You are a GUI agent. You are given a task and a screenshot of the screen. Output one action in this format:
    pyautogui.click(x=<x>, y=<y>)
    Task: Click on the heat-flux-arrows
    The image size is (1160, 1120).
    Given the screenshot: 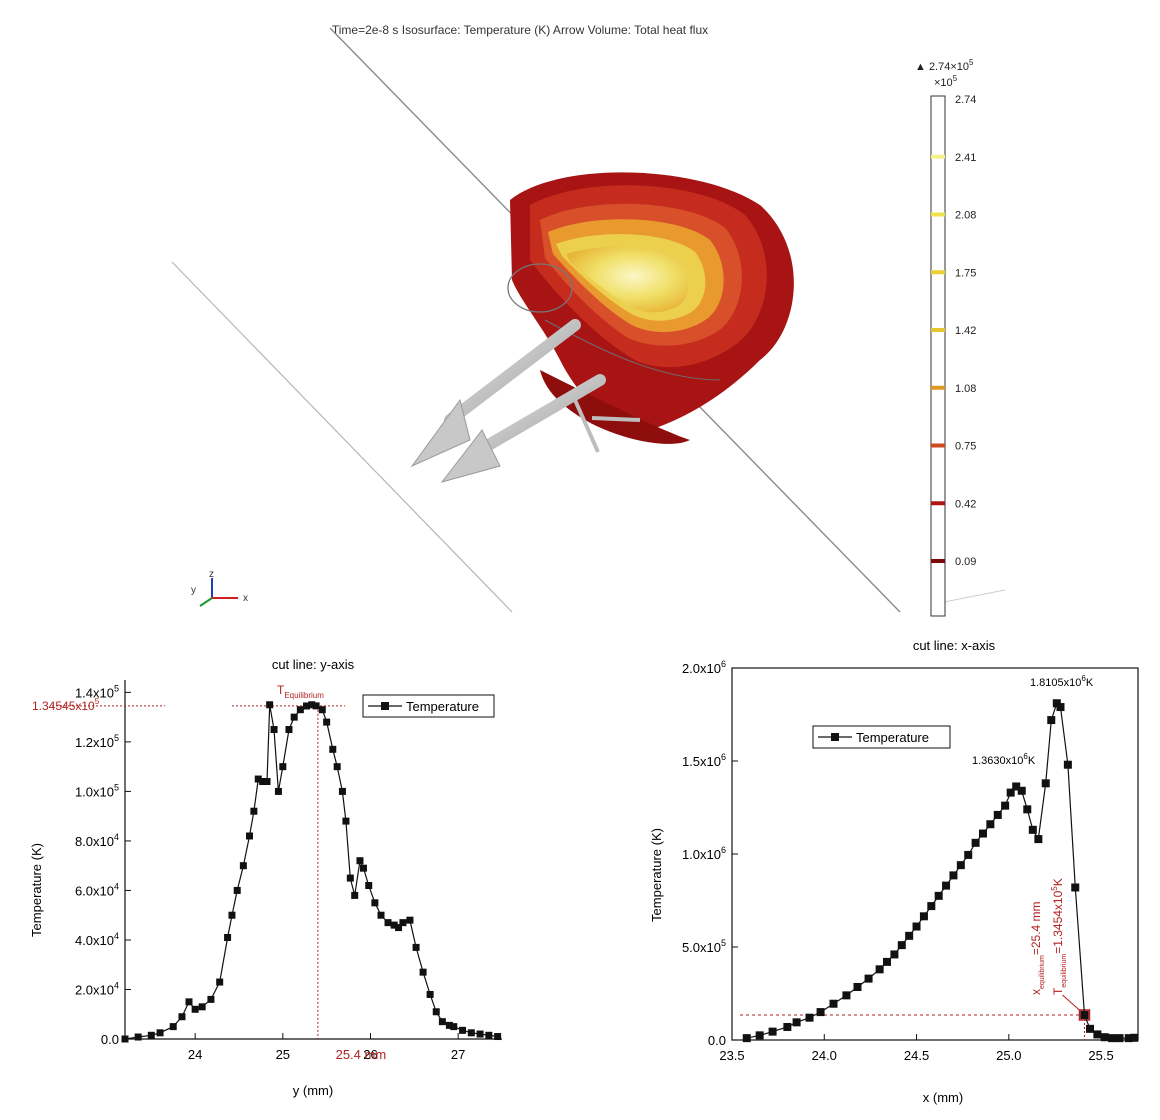 What is the action you would take?
    pyautogui.click(x=525, y=401)
    